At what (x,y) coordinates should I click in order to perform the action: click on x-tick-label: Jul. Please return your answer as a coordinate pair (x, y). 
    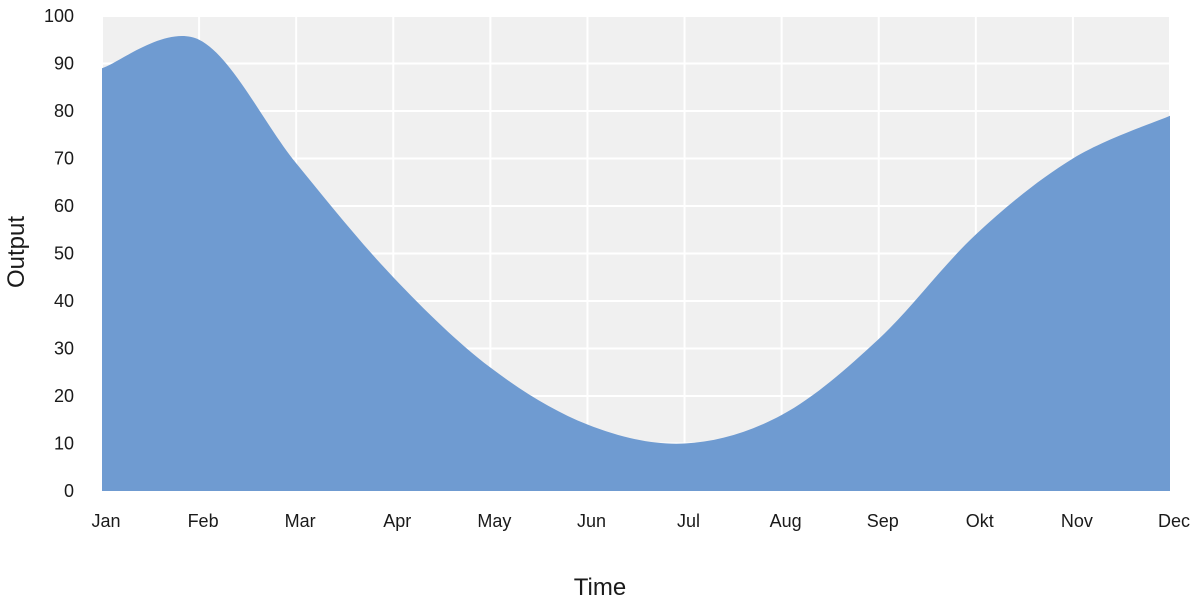
    Looking at the image, I should click on (688, 521).